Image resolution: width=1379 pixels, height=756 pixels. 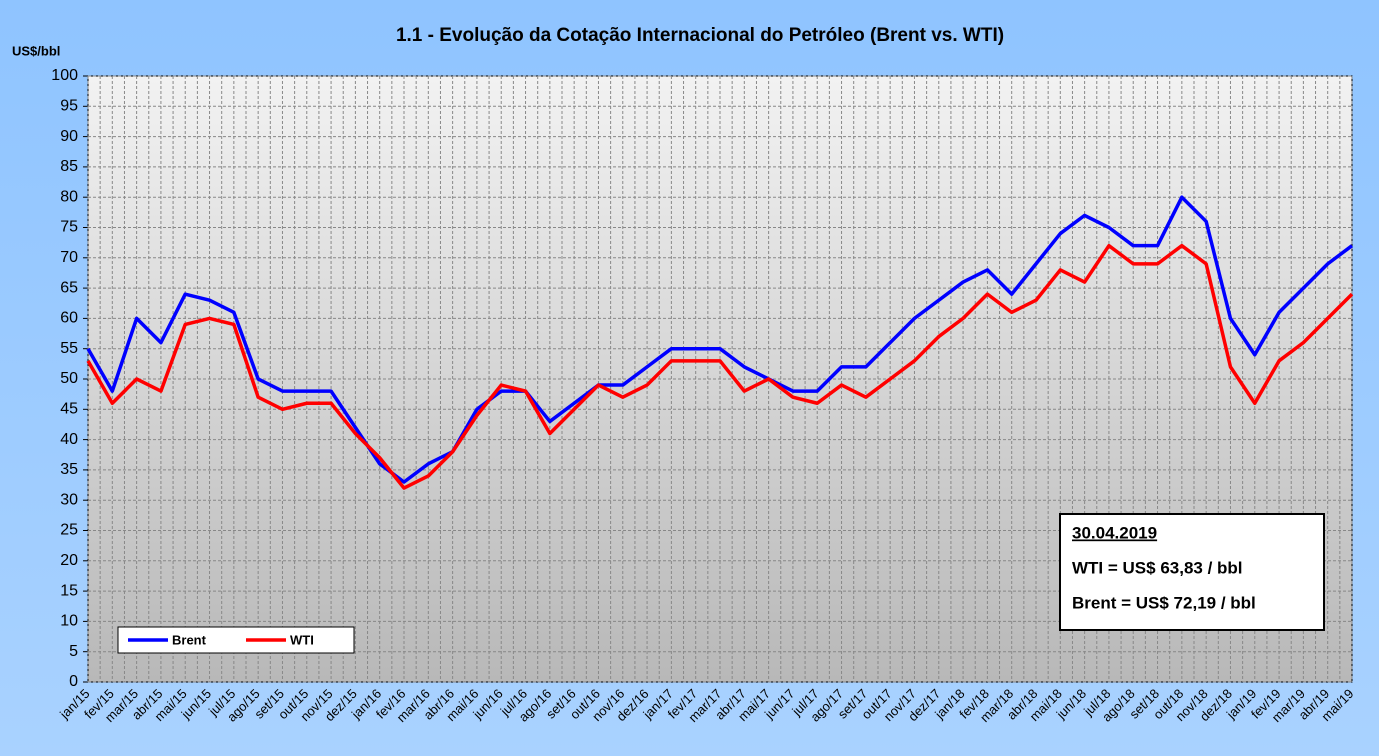 What do you see at coordinates (1157, 567) in the screenshot?
I see `annotation-wti: WTI = US$ 63,83 / bbl` at bounding box center [1157, 567].